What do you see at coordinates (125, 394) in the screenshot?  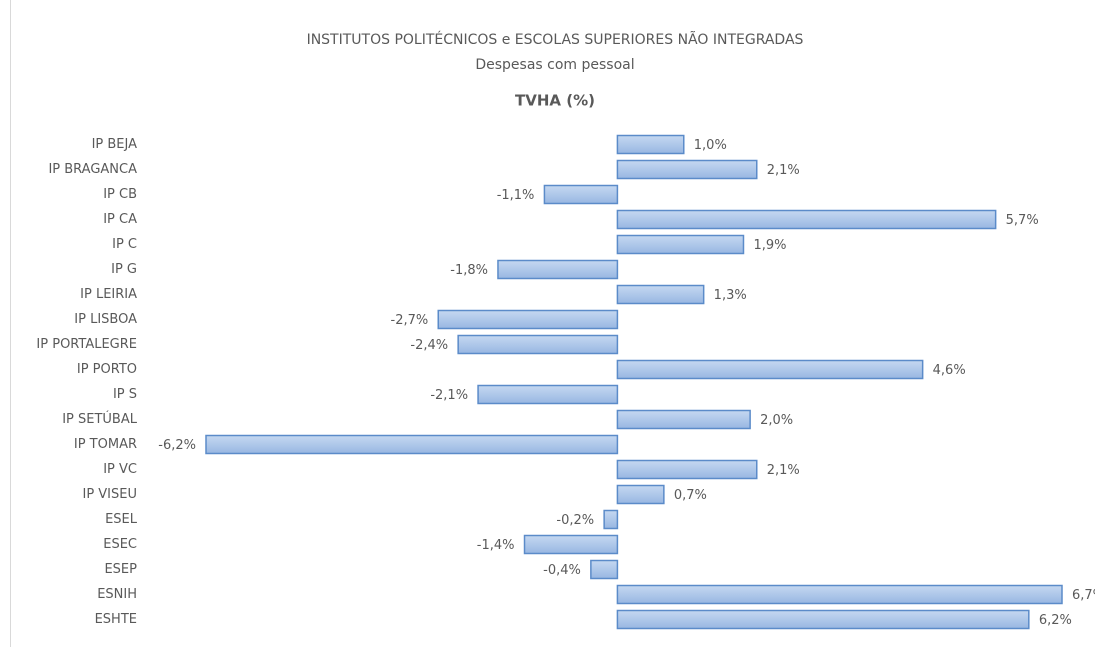 I see `category-label: IP S` at bounding box center [125, 394].